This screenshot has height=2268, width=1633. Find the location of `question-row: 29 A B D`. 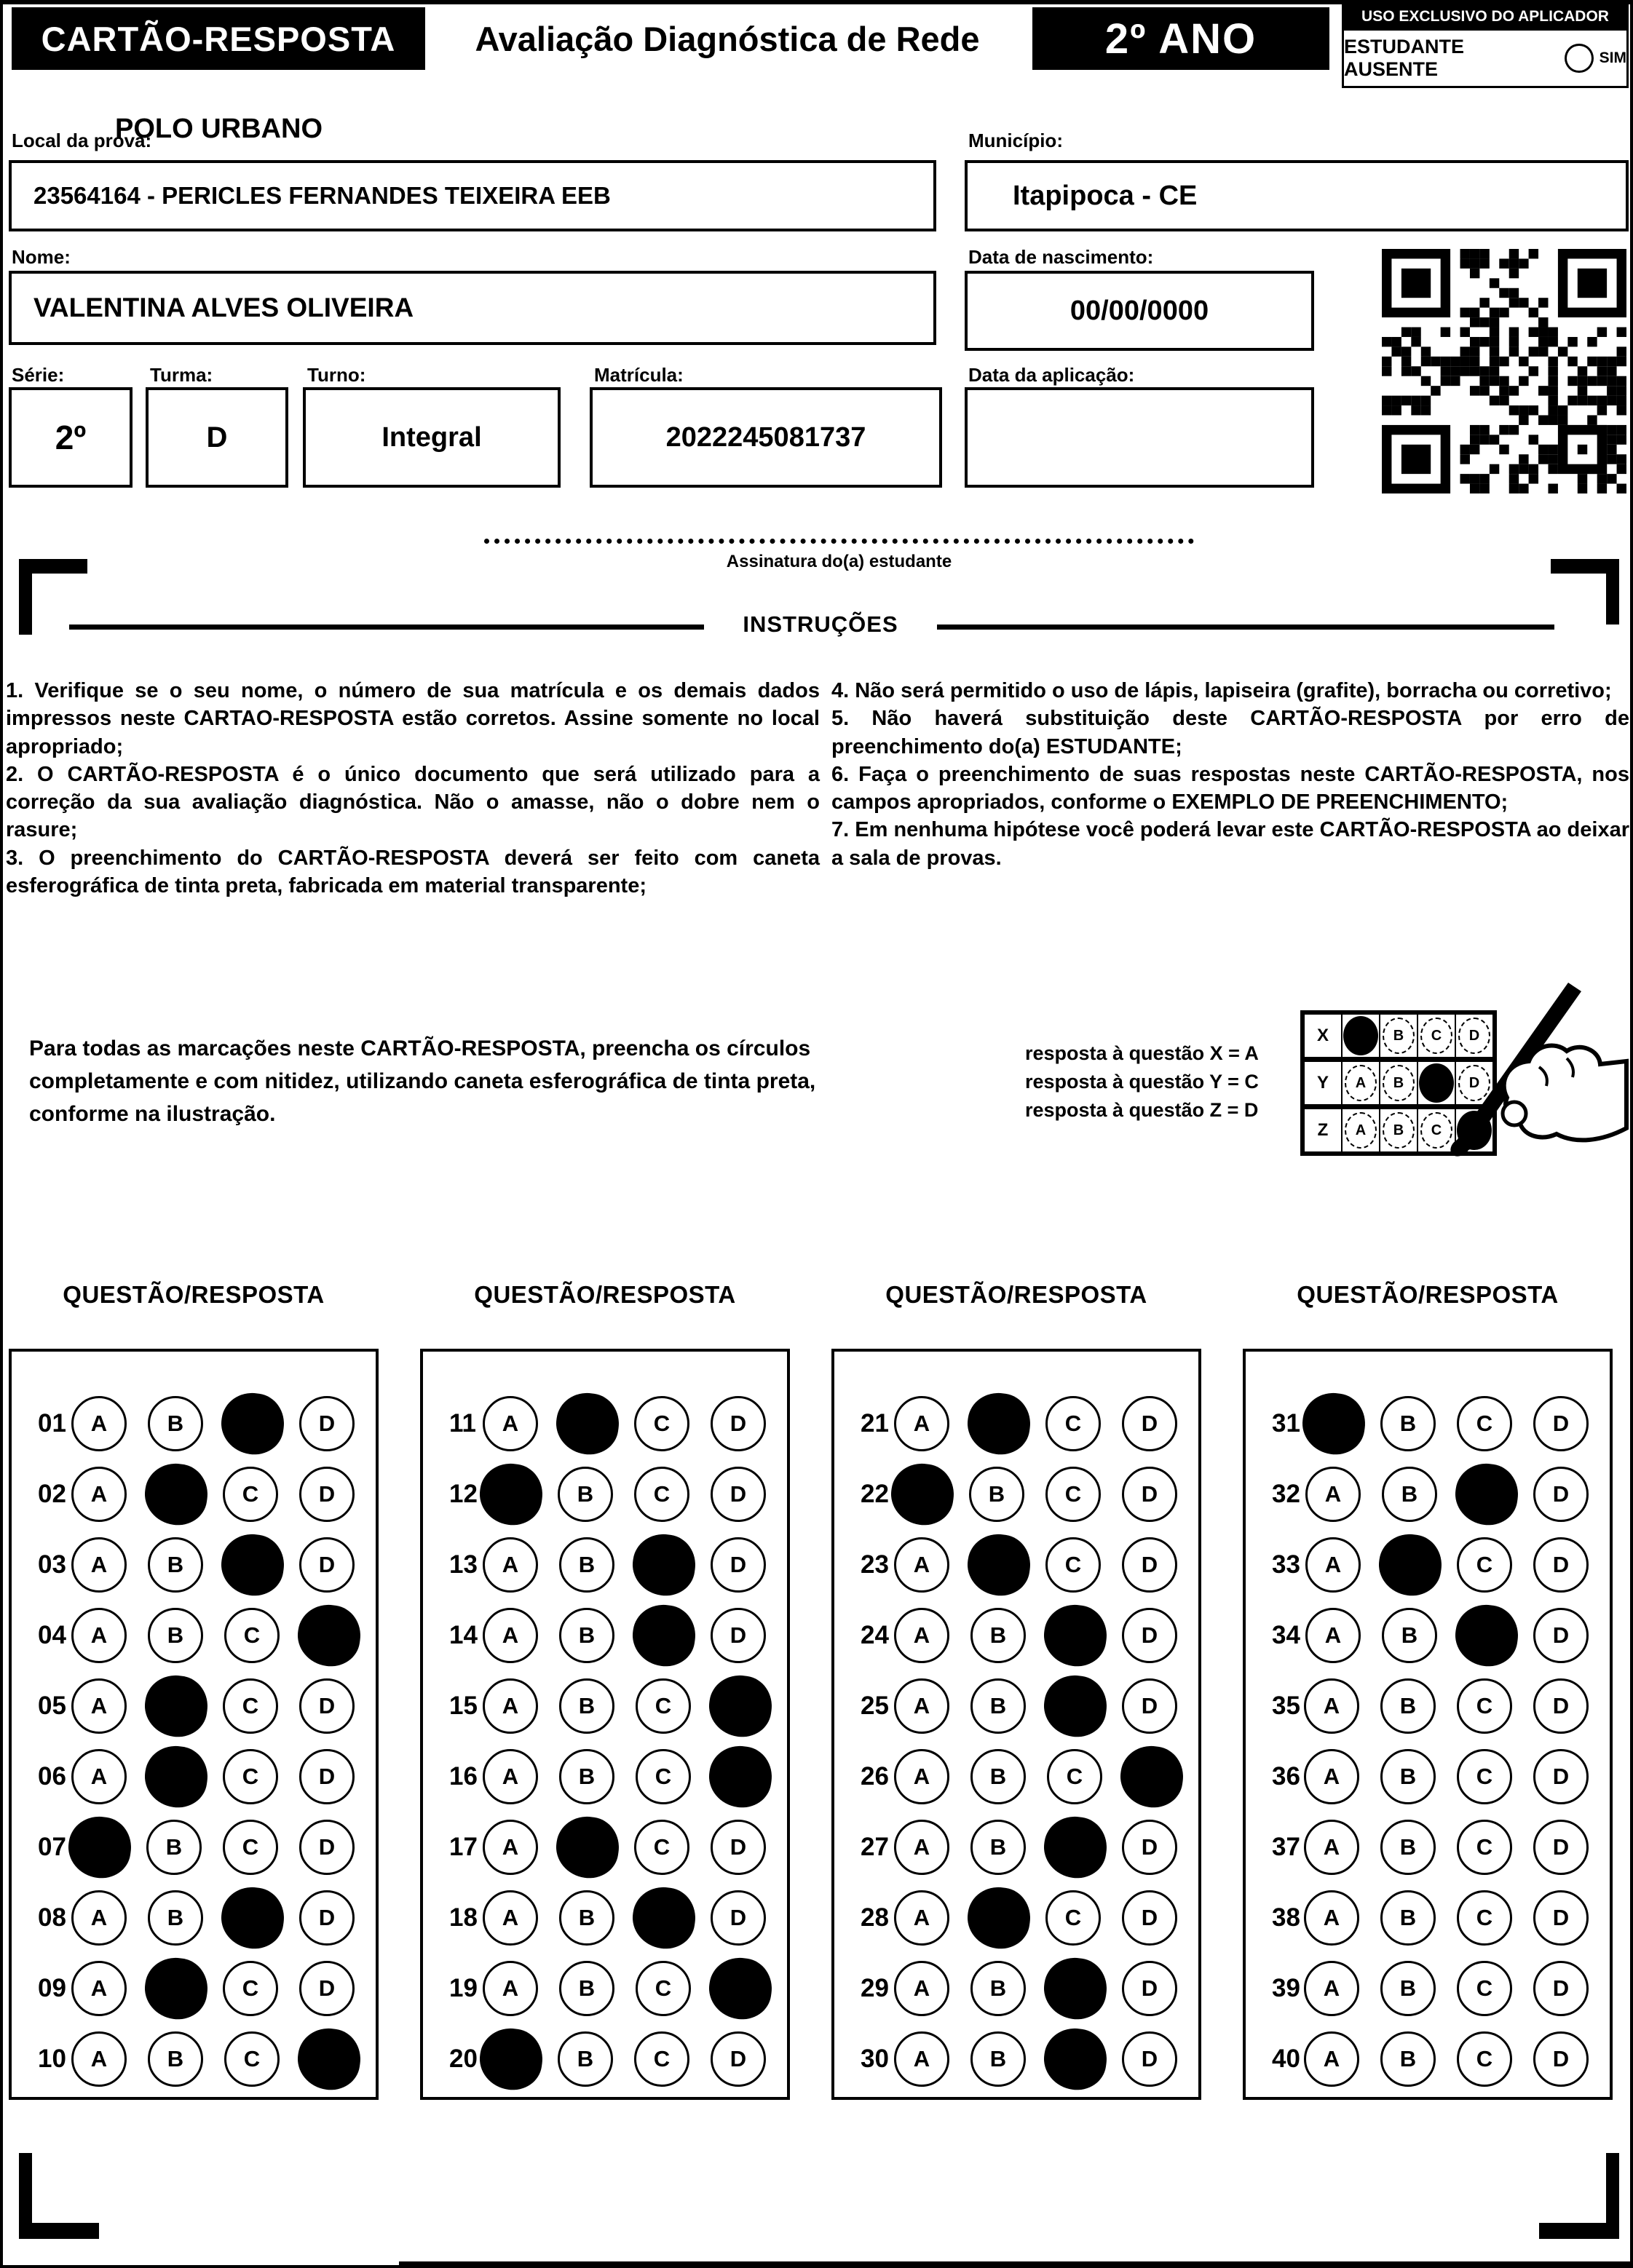

question-row: 29 A B D is located at coordinates (1016, 1988).